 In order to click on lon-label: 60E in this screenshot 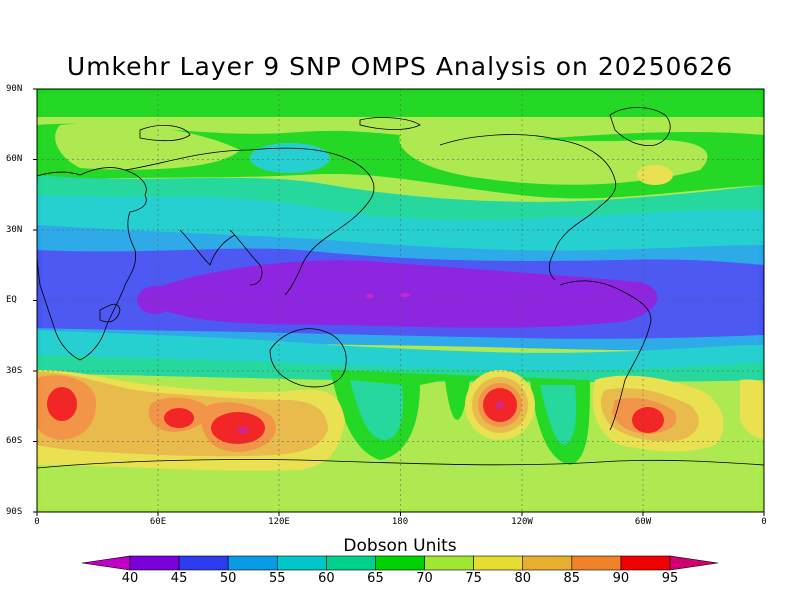, I will do `click(158, 522)`.